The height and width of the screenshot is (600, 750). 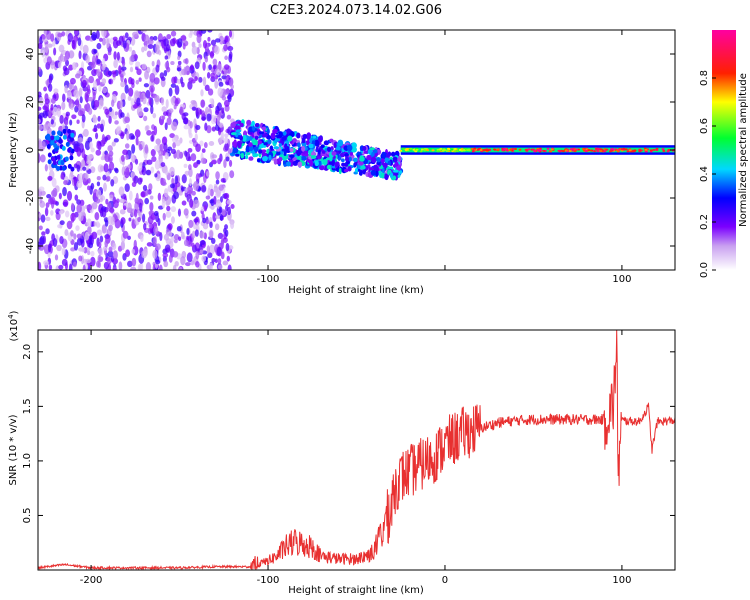 I want to click on spectrogram-ytick-label: -20, so click(x=30, y=198).